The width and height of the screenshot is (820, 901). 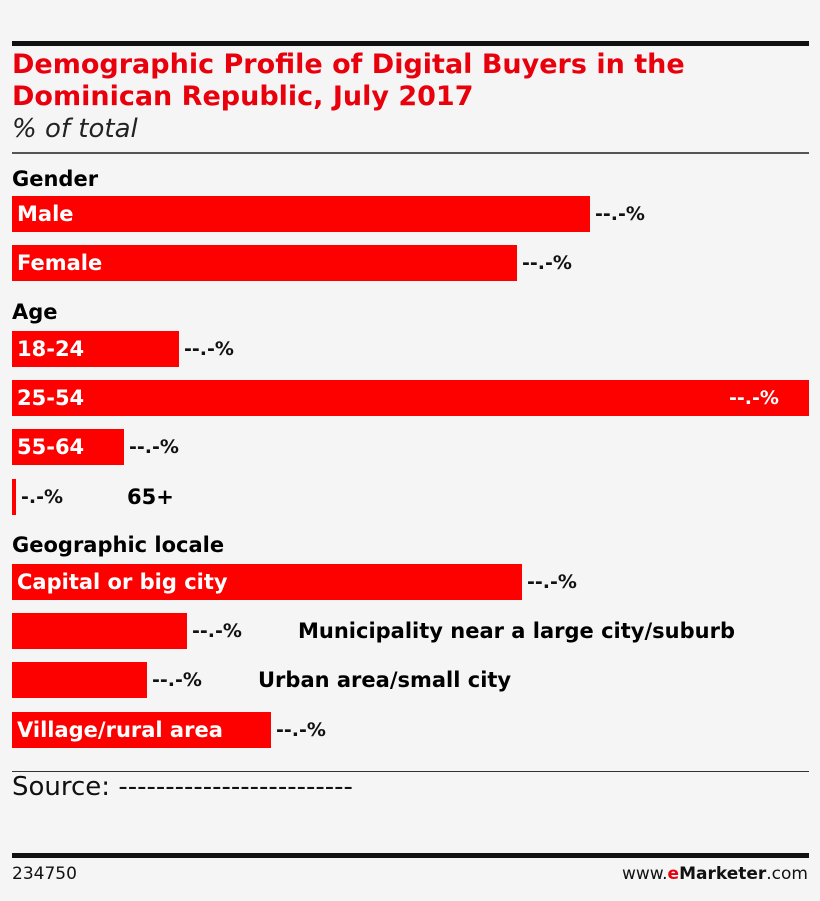 I want to click on bar-label: 55-64, so click(x=51, y=447).